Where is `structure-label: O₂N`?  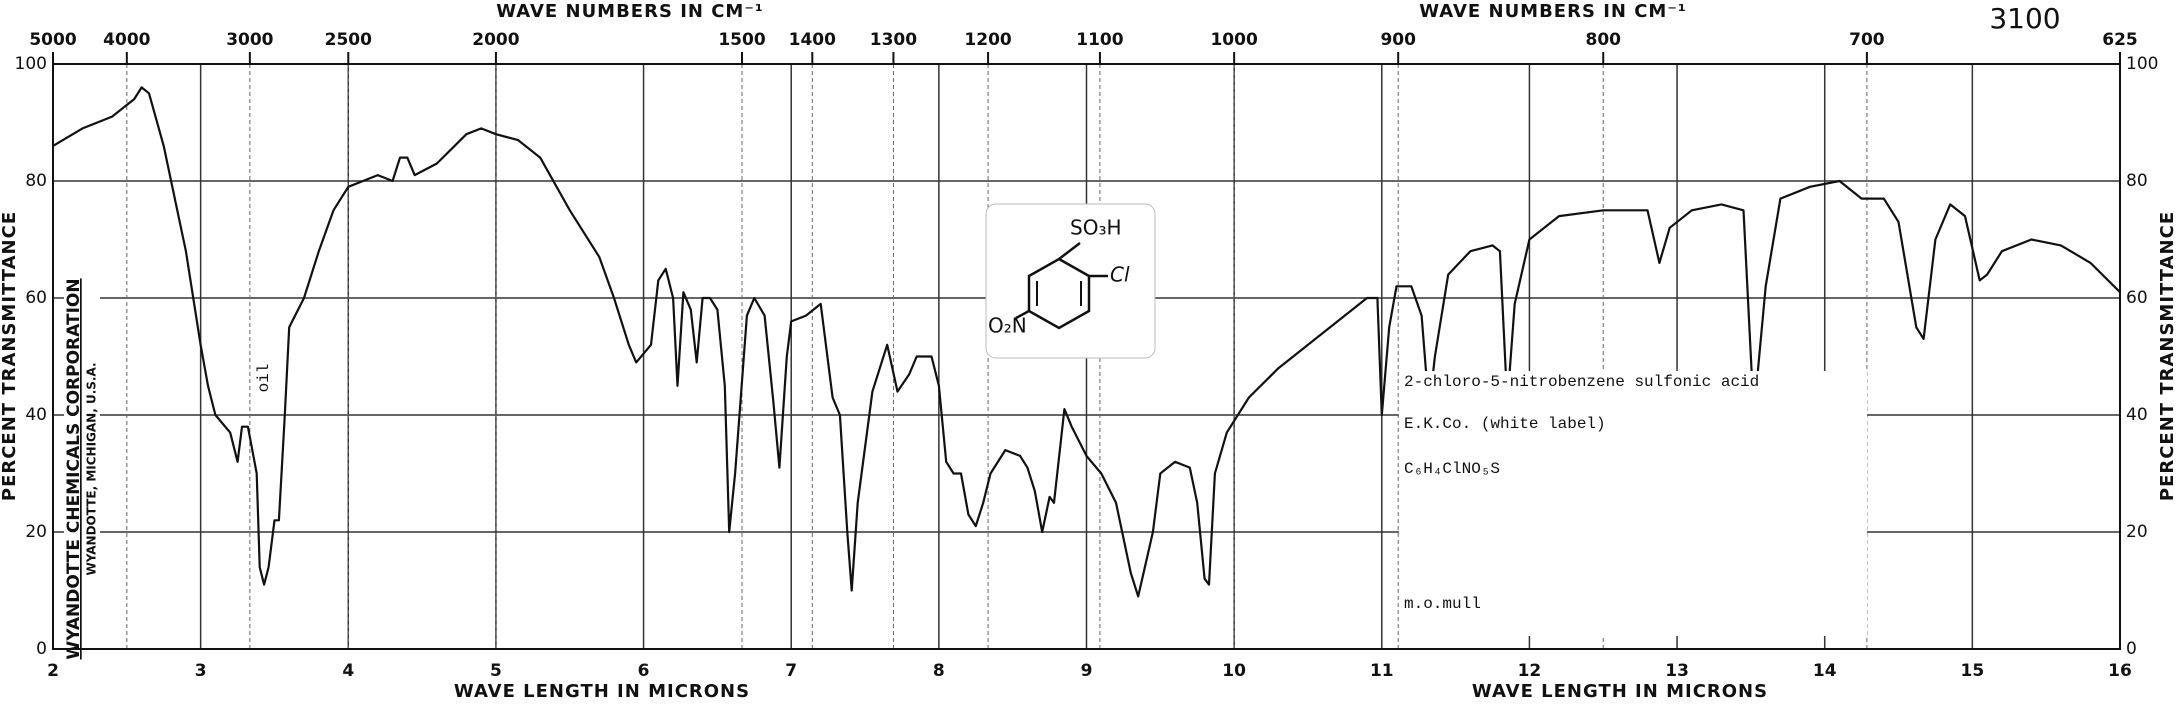
structure-label: O₂N is located at coordinates (1007, 326).